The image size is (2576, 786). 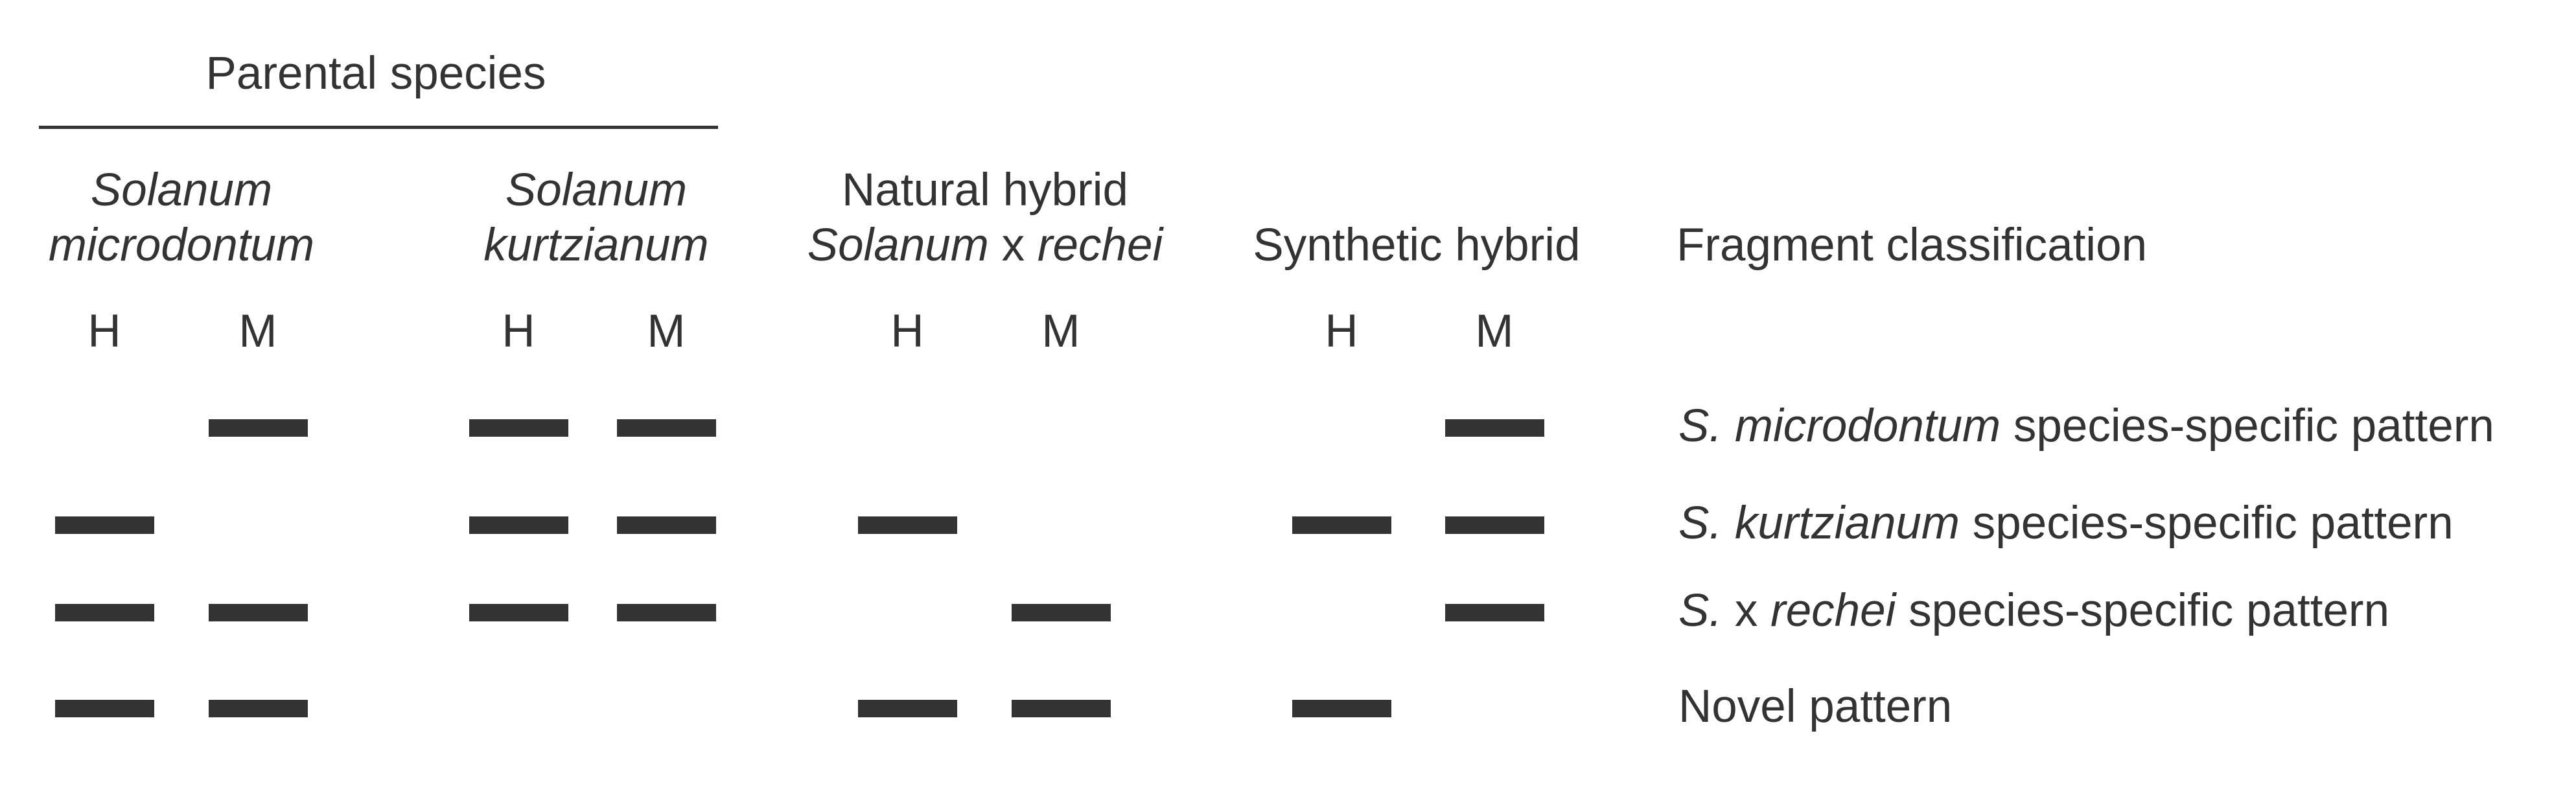 I want to click on label-segment: Natural hybrid, so click(x=985, y=191).